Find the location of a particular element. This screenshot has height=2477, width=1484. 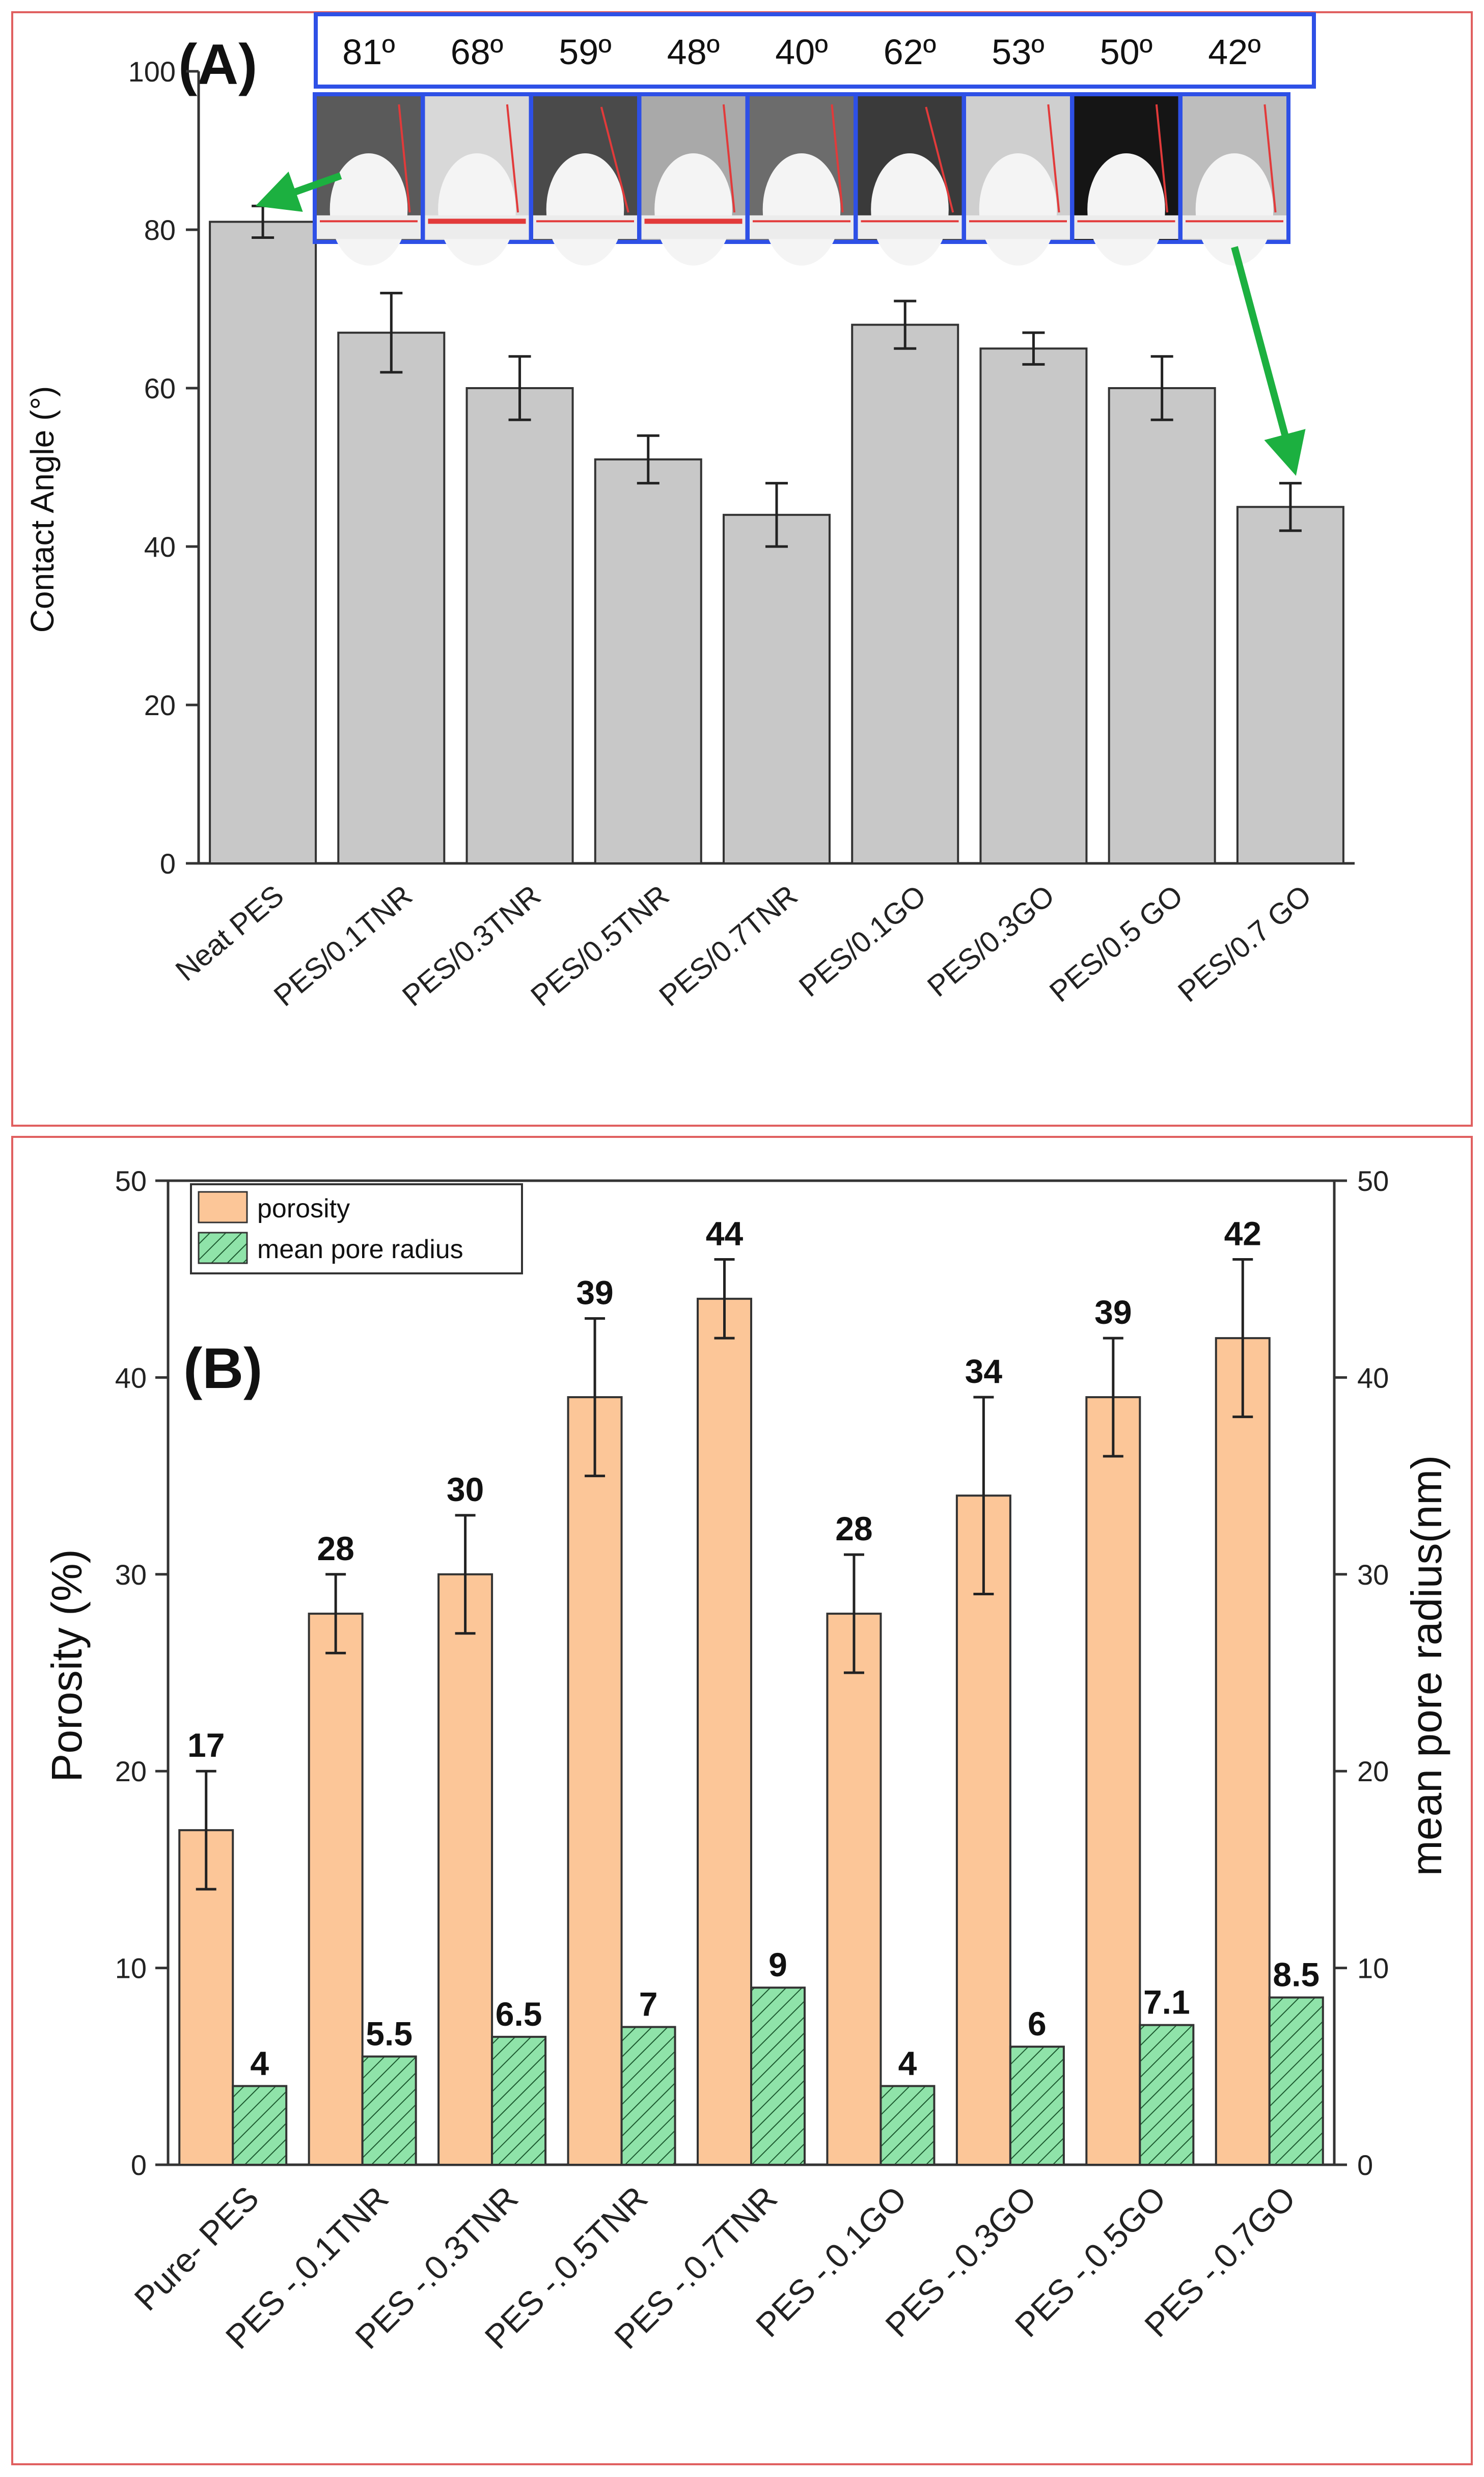

inset-angle-strip is located at coordinates (815, 50).